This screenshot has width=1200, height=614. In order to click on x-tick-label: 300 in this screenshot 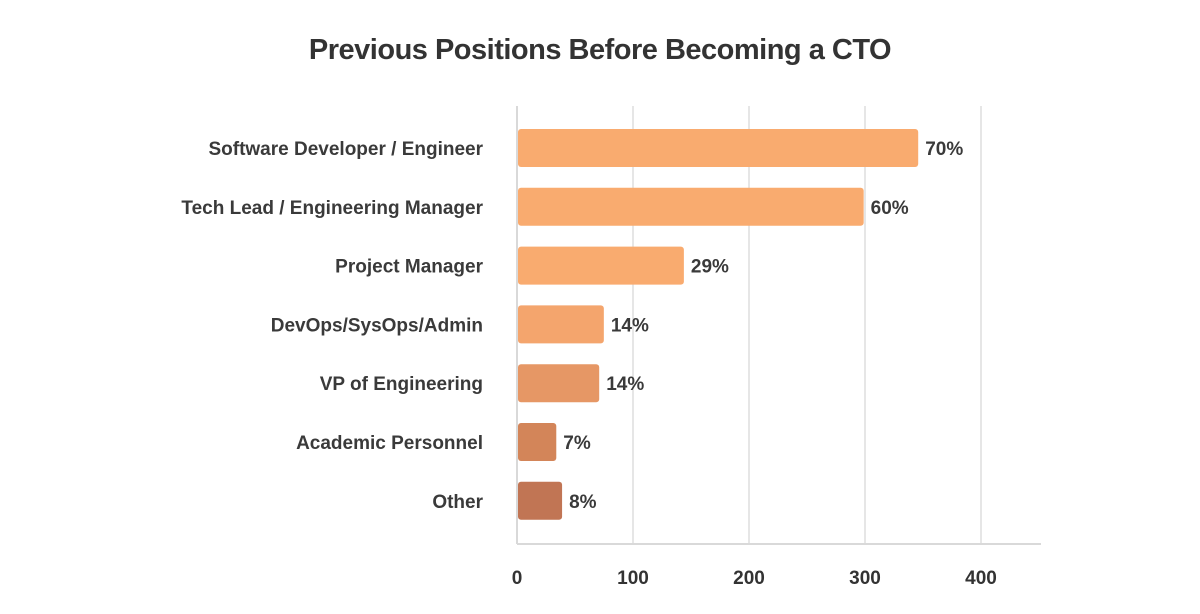, I will do `click(865, 578)`.